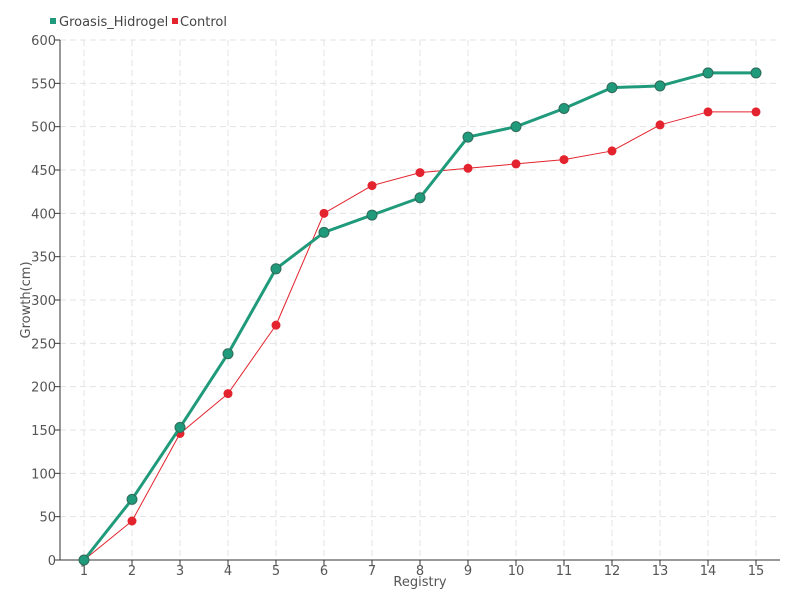 The width and height of the screenshot is (800, 600). What do you see at coordinates (43, 258) in the screenshot?
I see `y-tick-label: 350` at bounding box center [43, 258].